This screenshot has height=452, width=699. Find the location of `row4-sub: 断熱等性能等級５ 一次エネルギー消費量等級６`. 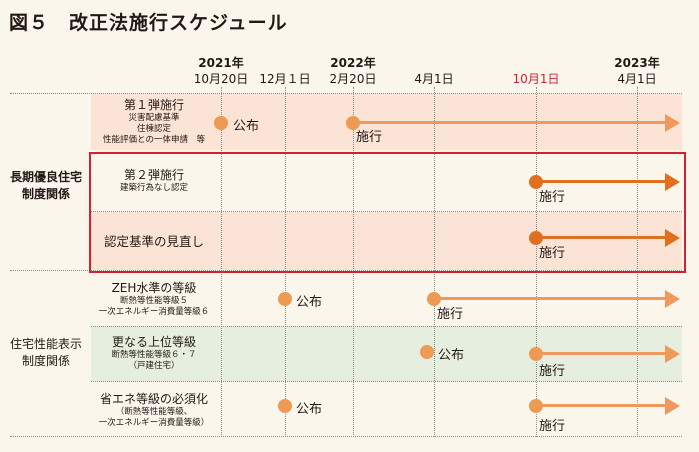

row4-sub: 断熱等性能等級５ 一次エネルギー消費量等級６ is located at coordinates (154, 306).